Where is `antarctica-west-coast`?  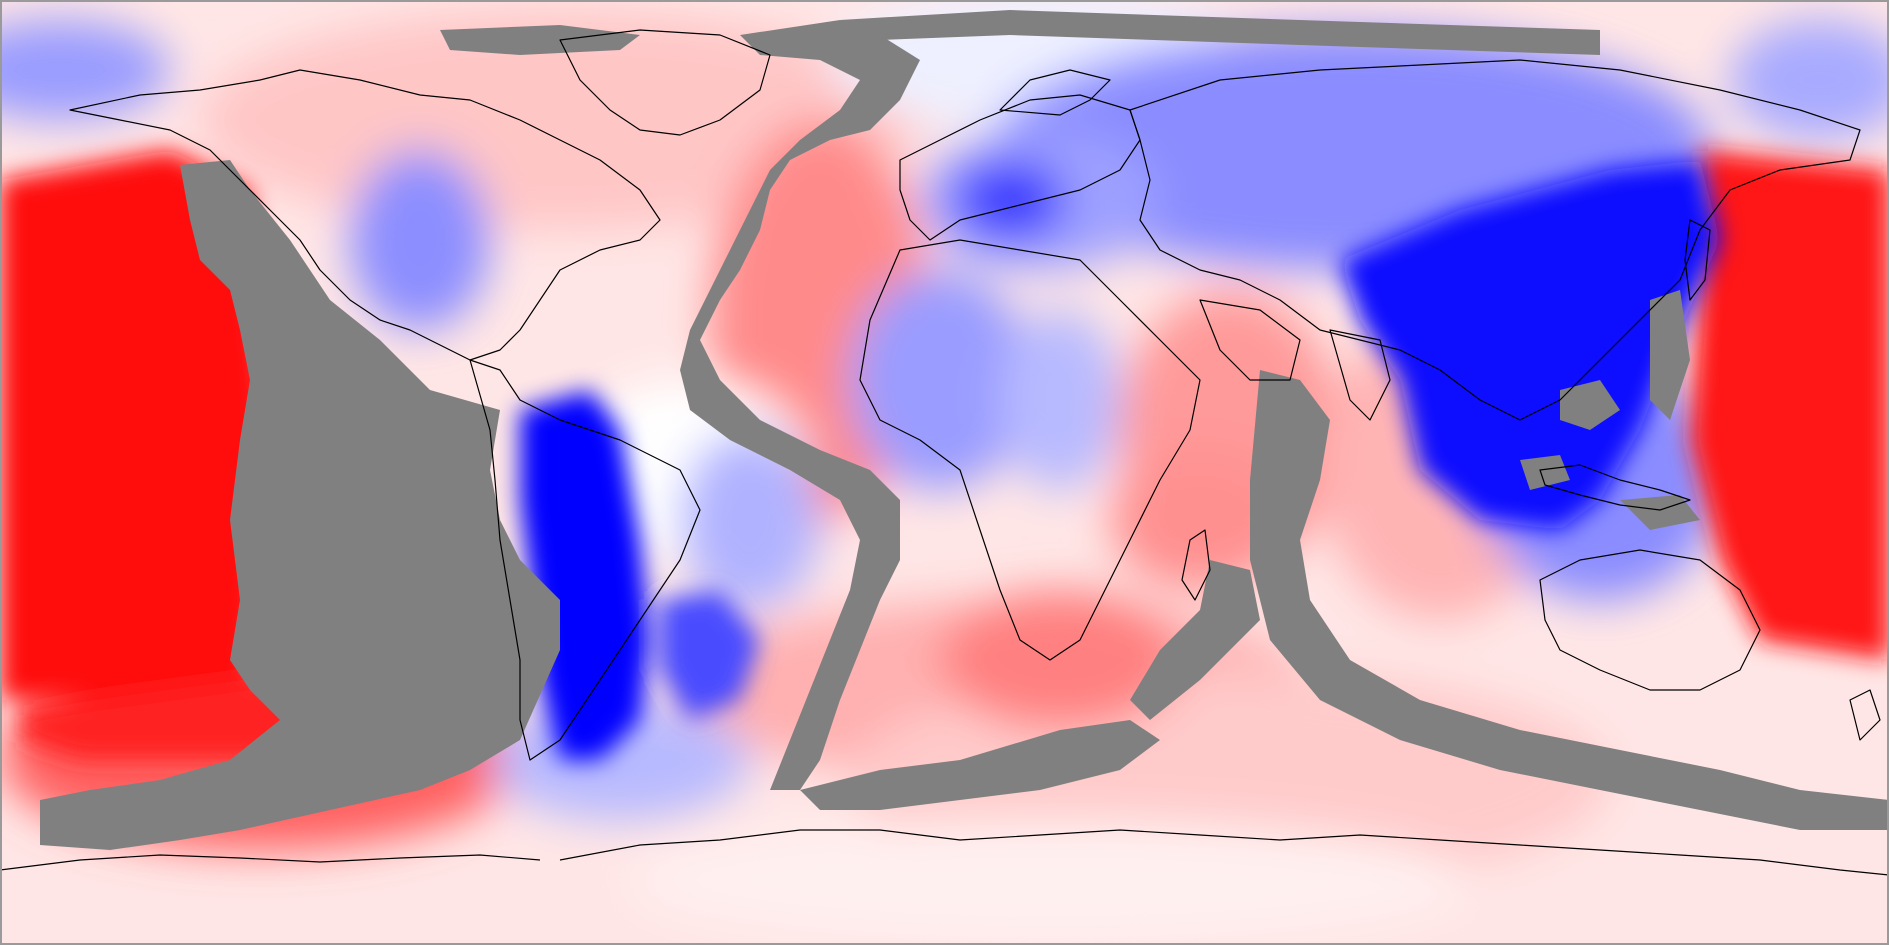
antarctica-west-coast is located at coordinates (270, 862).